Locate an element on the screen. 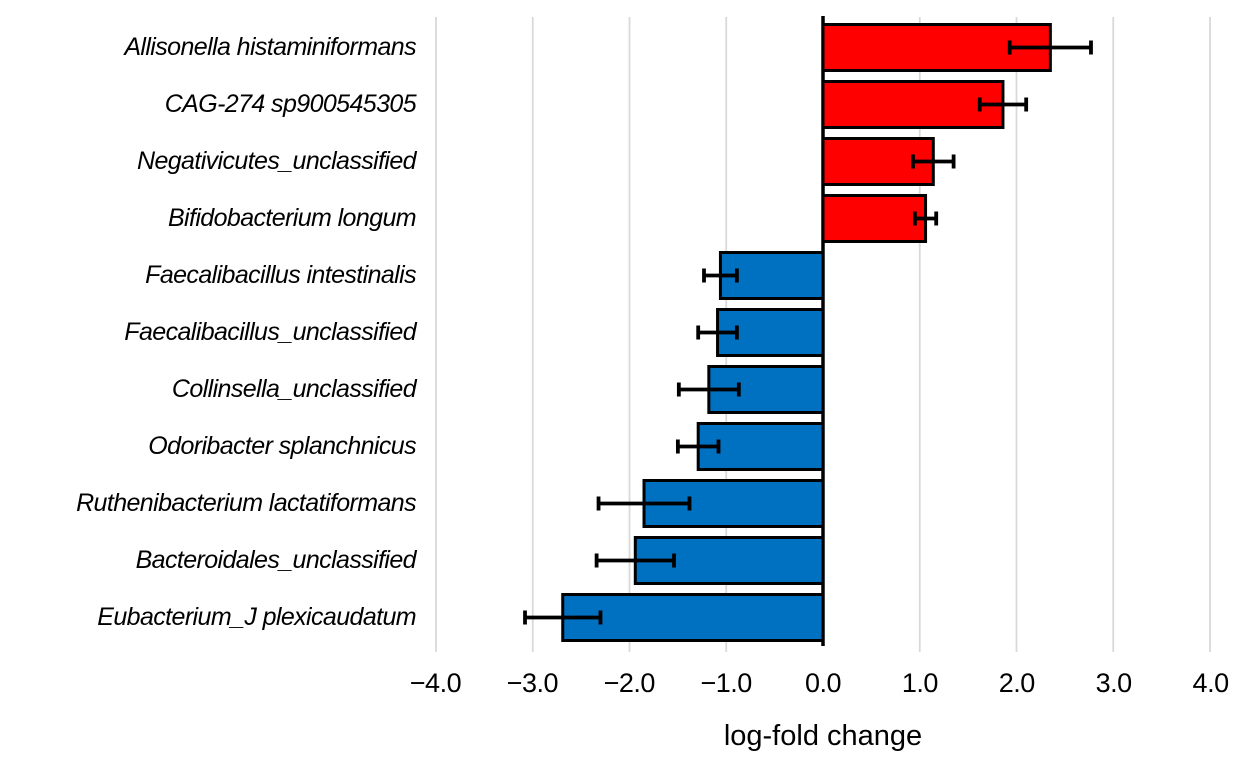 This screenshot has height=764, width=1241. x-axis-tick-labels: −4.0 −3.0 −2.0 −1.0 0.0 1.0 2.0 3.0 4.0 is located at coordinates (814, 683).